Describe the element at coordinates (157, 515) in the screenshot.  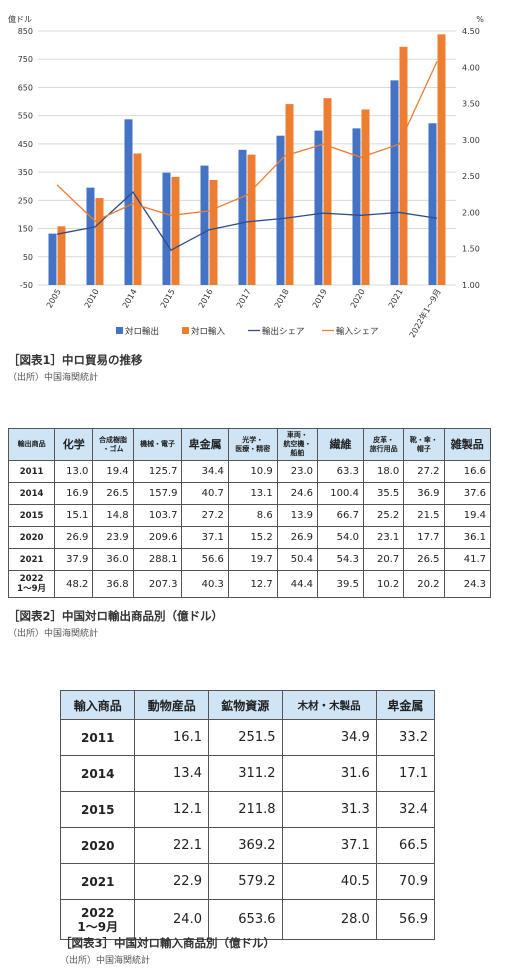
I see `table-cell: 103.7` at that location.